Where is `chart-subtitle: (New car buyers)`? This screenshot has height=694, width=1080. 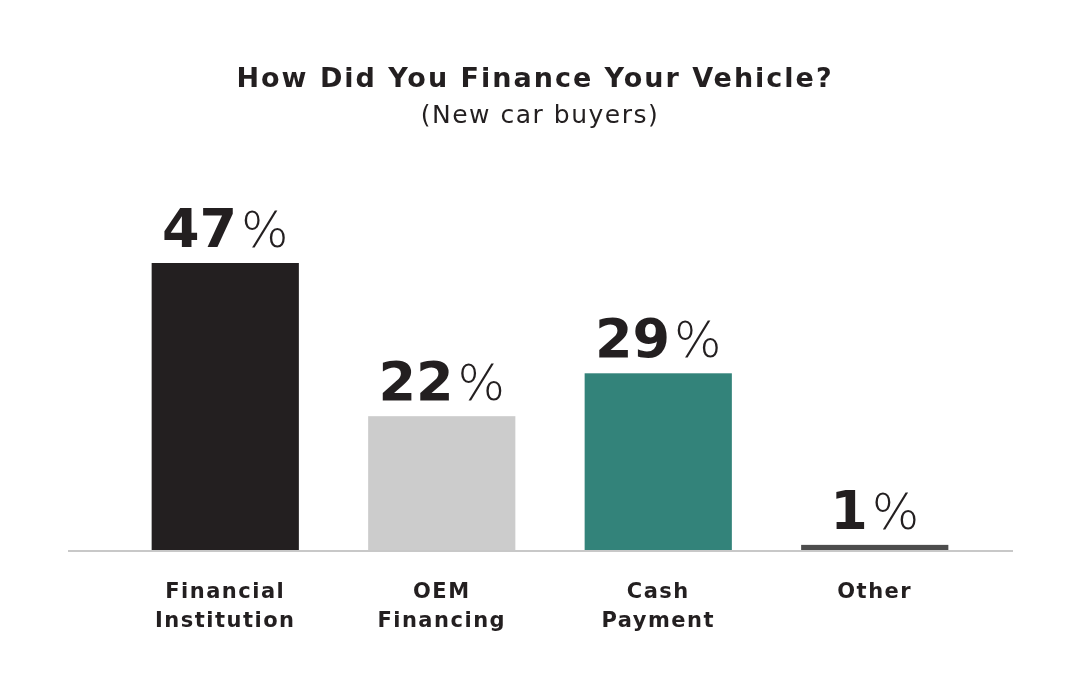
chart-subtitle: (New car buyers) is located at coordinates (540, 114).